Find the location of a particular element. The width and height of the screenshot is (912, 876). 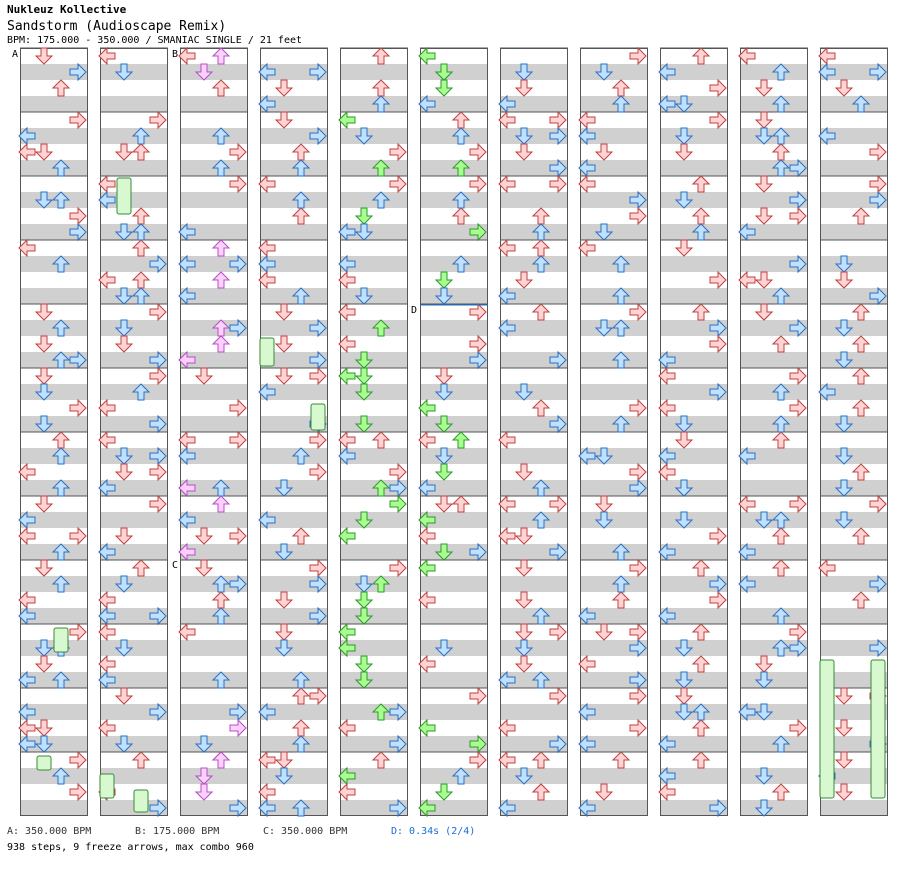

column-frame is located at coordinates (214, 432).